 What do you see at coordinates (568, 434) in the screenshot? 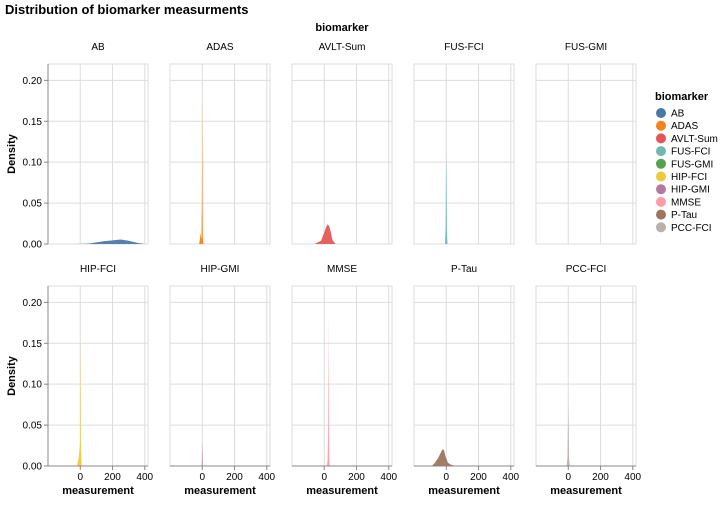
I see `density-area-pcc-fci` at bounding box center [568, 434].